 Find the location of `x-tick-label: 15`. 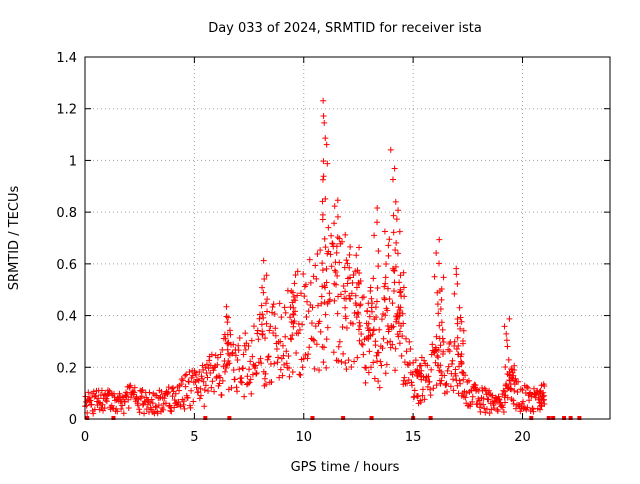

x-tick-label: 15 is located at coordinates (413, 437).